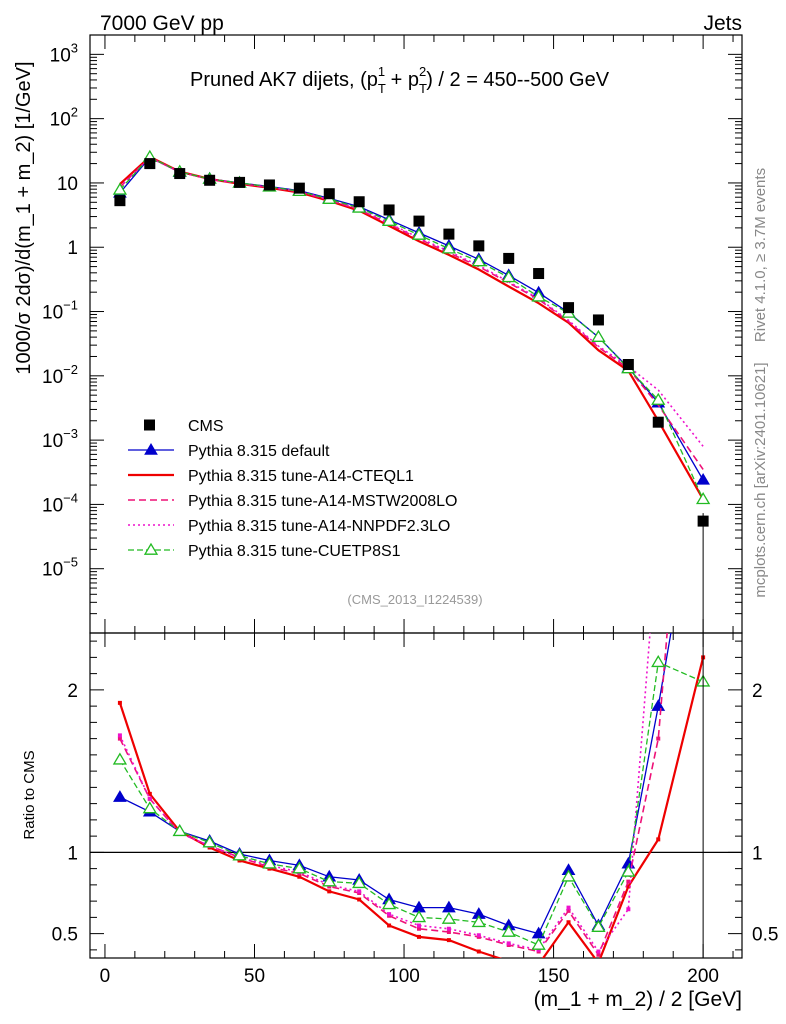  Describe the element at coordinates (60, 503) in the screenshot. I see `y-tick-label: 10⁻⁴` at that location.